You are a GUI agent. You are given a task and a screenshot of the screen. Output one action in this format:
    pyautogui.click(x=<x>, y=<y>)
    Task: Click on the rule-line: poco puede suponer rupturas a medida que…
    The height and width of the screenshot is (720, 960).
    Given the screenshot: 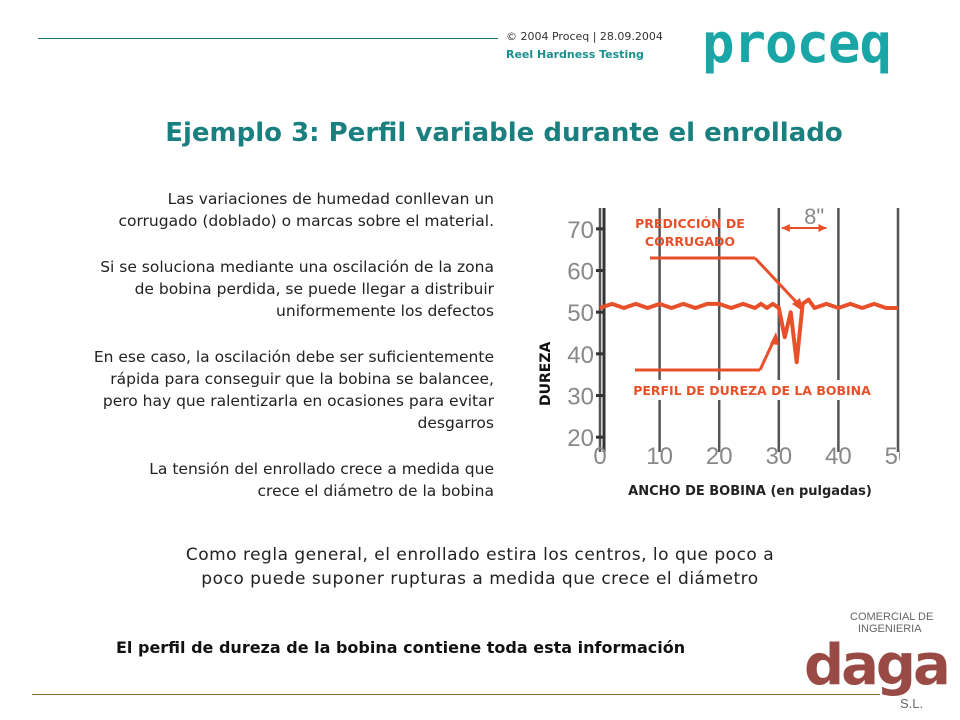 What is the action you would take?
    pyautogui.click(x=480, y=579)
    